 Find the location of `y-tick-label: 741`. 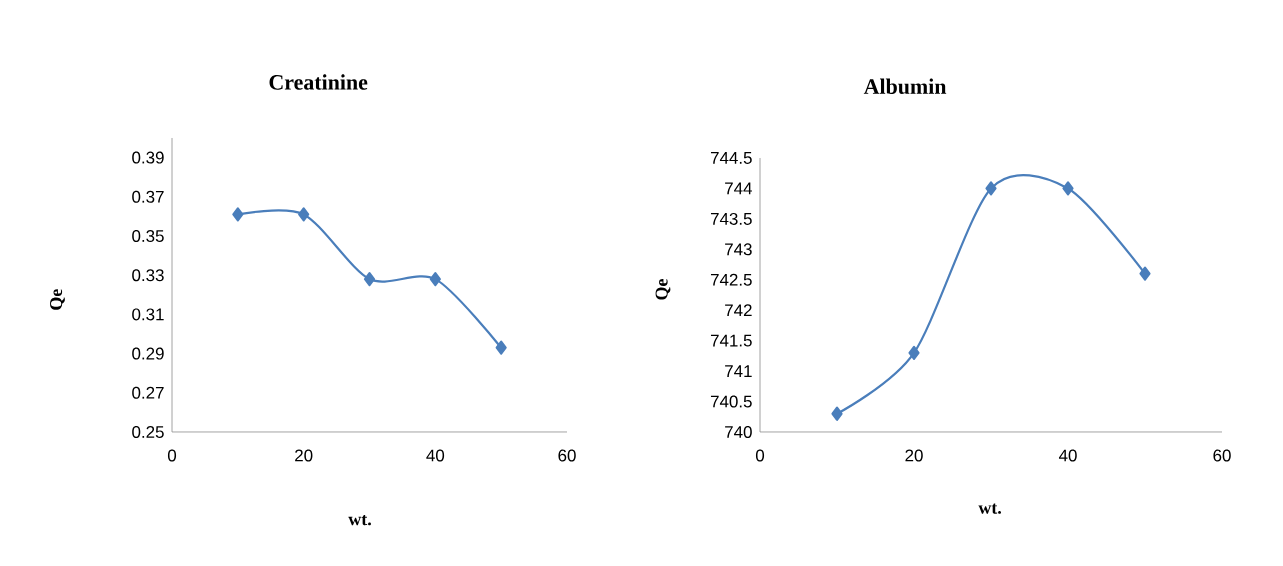

y-tick-label: 741 is located at coordinates (738, 371).